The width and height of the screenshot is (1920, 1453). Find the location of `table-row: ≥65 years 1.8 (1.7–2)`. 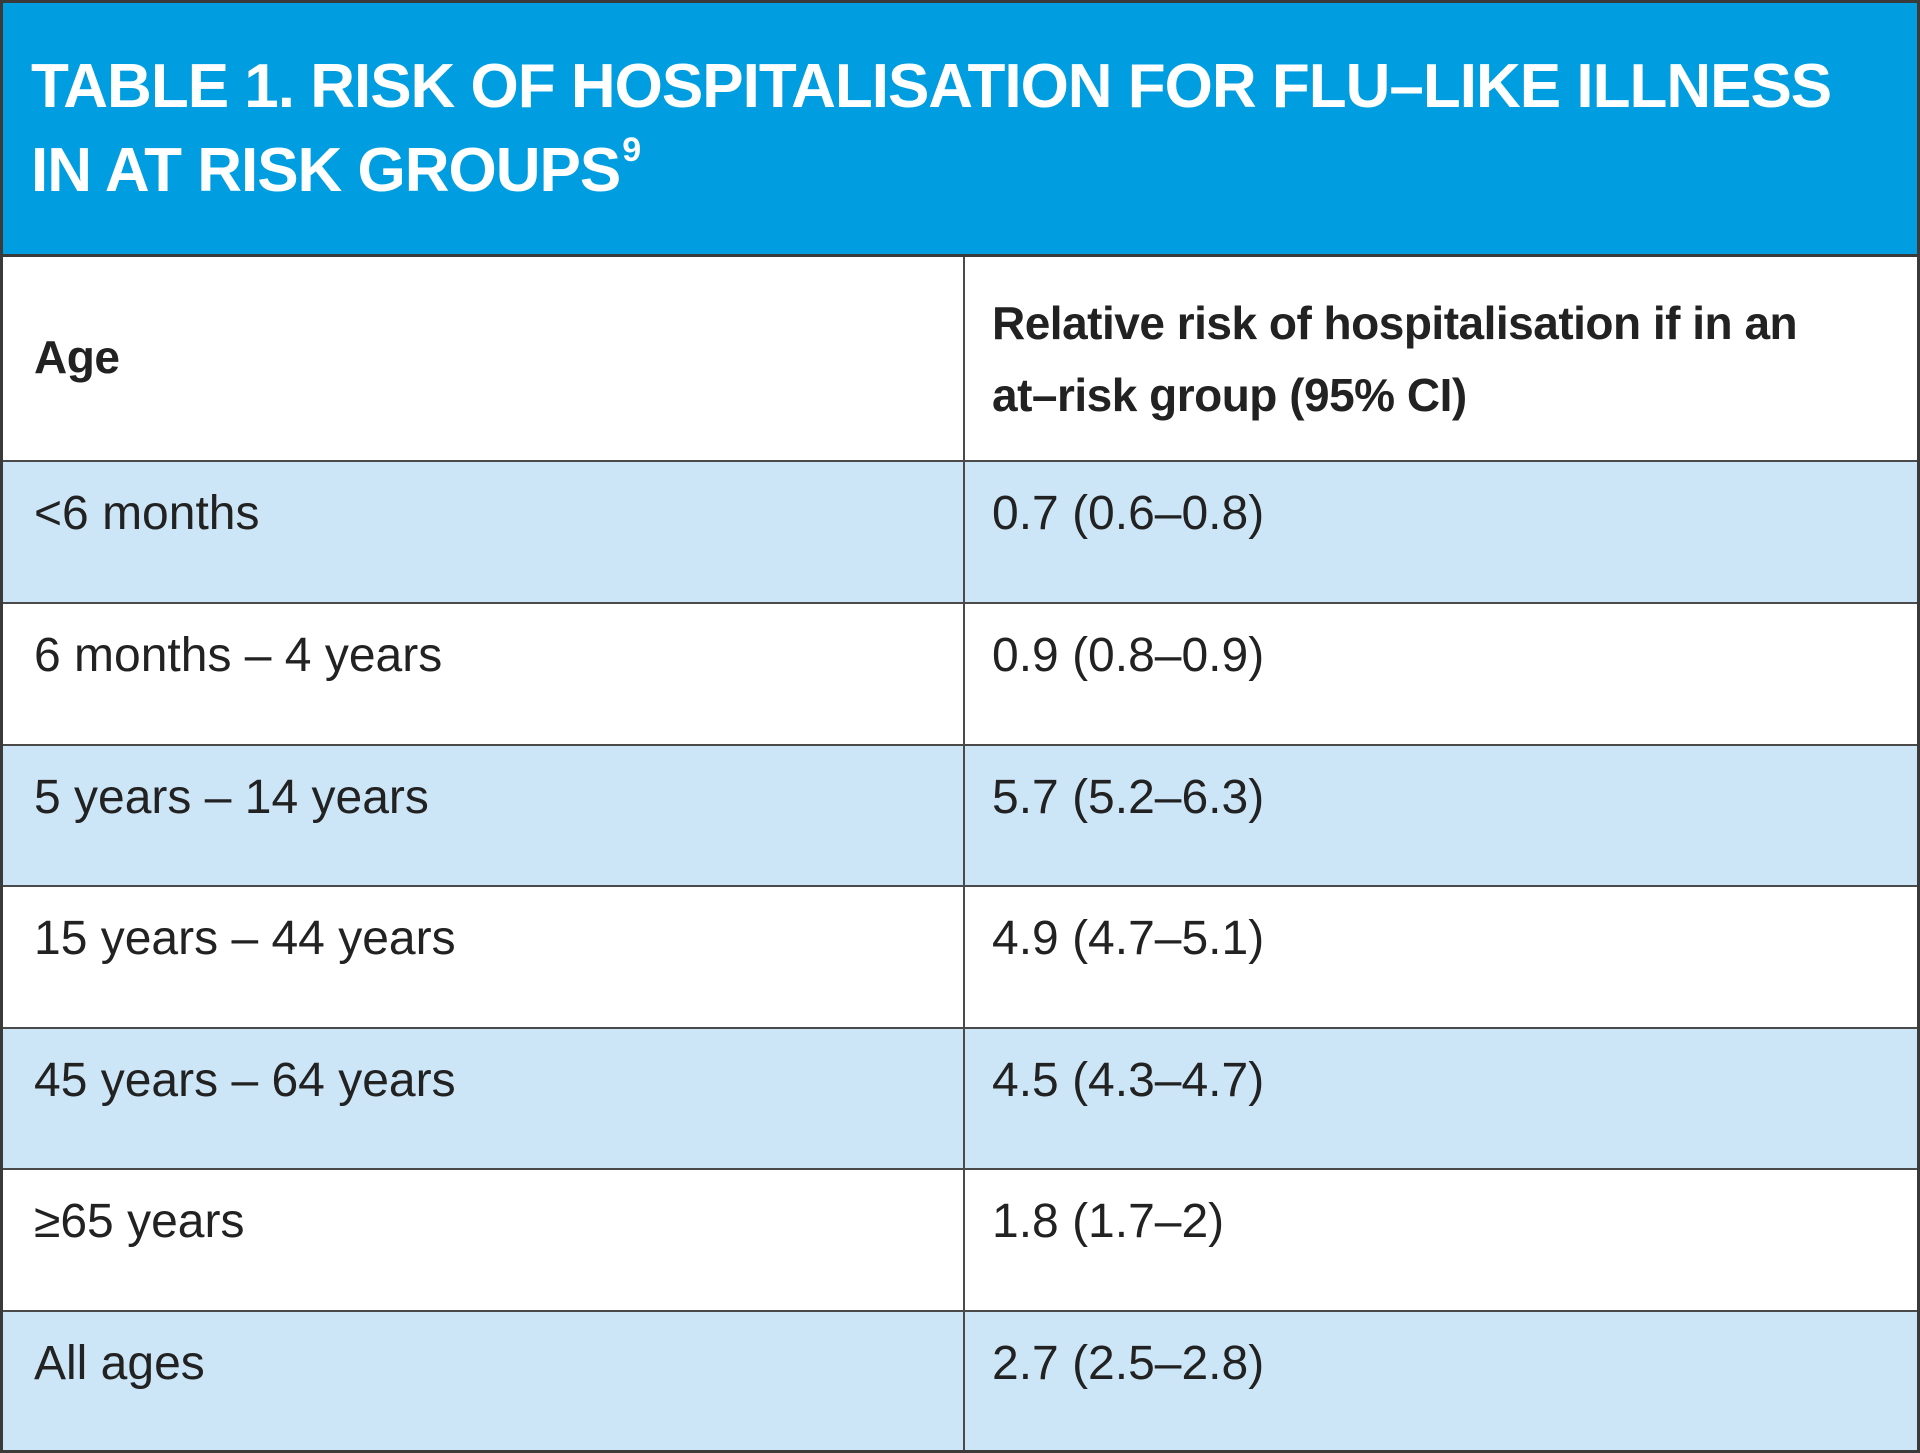

table-row: ≥65 years 1.8 (1.7–2) is located at coordinates (960, 1241).